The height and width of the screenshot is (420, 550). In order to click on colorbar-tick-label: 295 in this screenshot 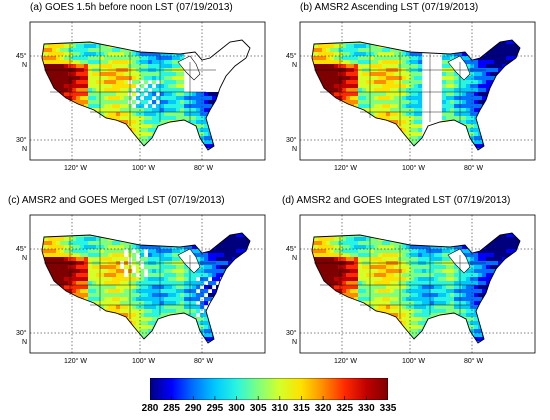, I will do `click(215, 408)`.